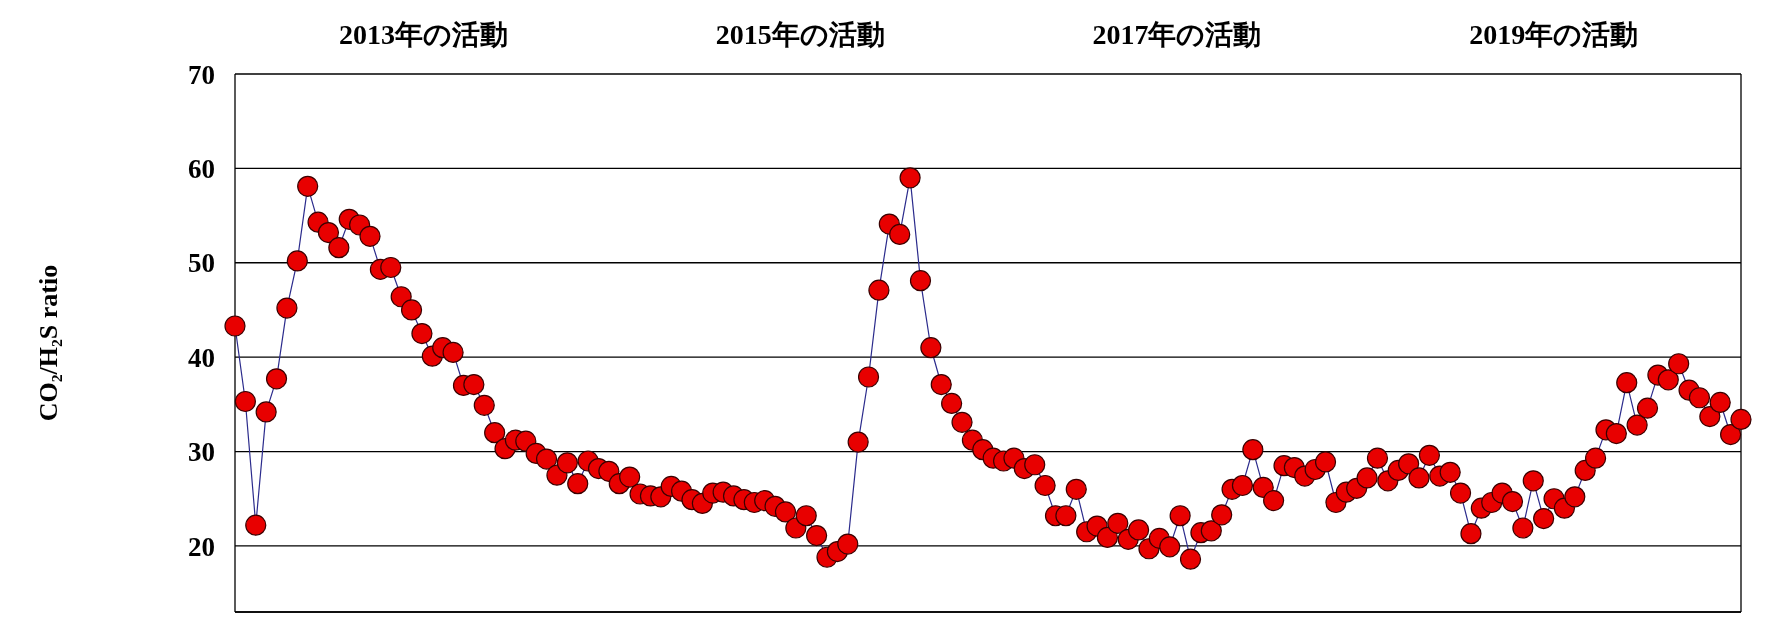 The image size is (1785, 628). Describe the element at coordinates (800, 35) in the screenshot. I see `text: 2015年の活動` at that location.